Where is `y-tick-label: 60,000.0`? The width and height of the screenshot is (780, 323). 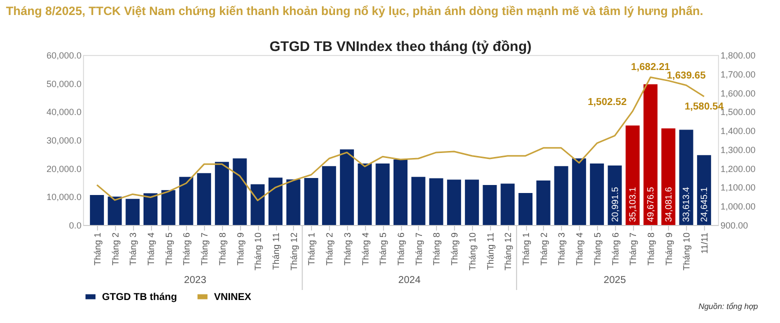 y-tick-label: 60,000.0 is located at coordinates (64, 55).